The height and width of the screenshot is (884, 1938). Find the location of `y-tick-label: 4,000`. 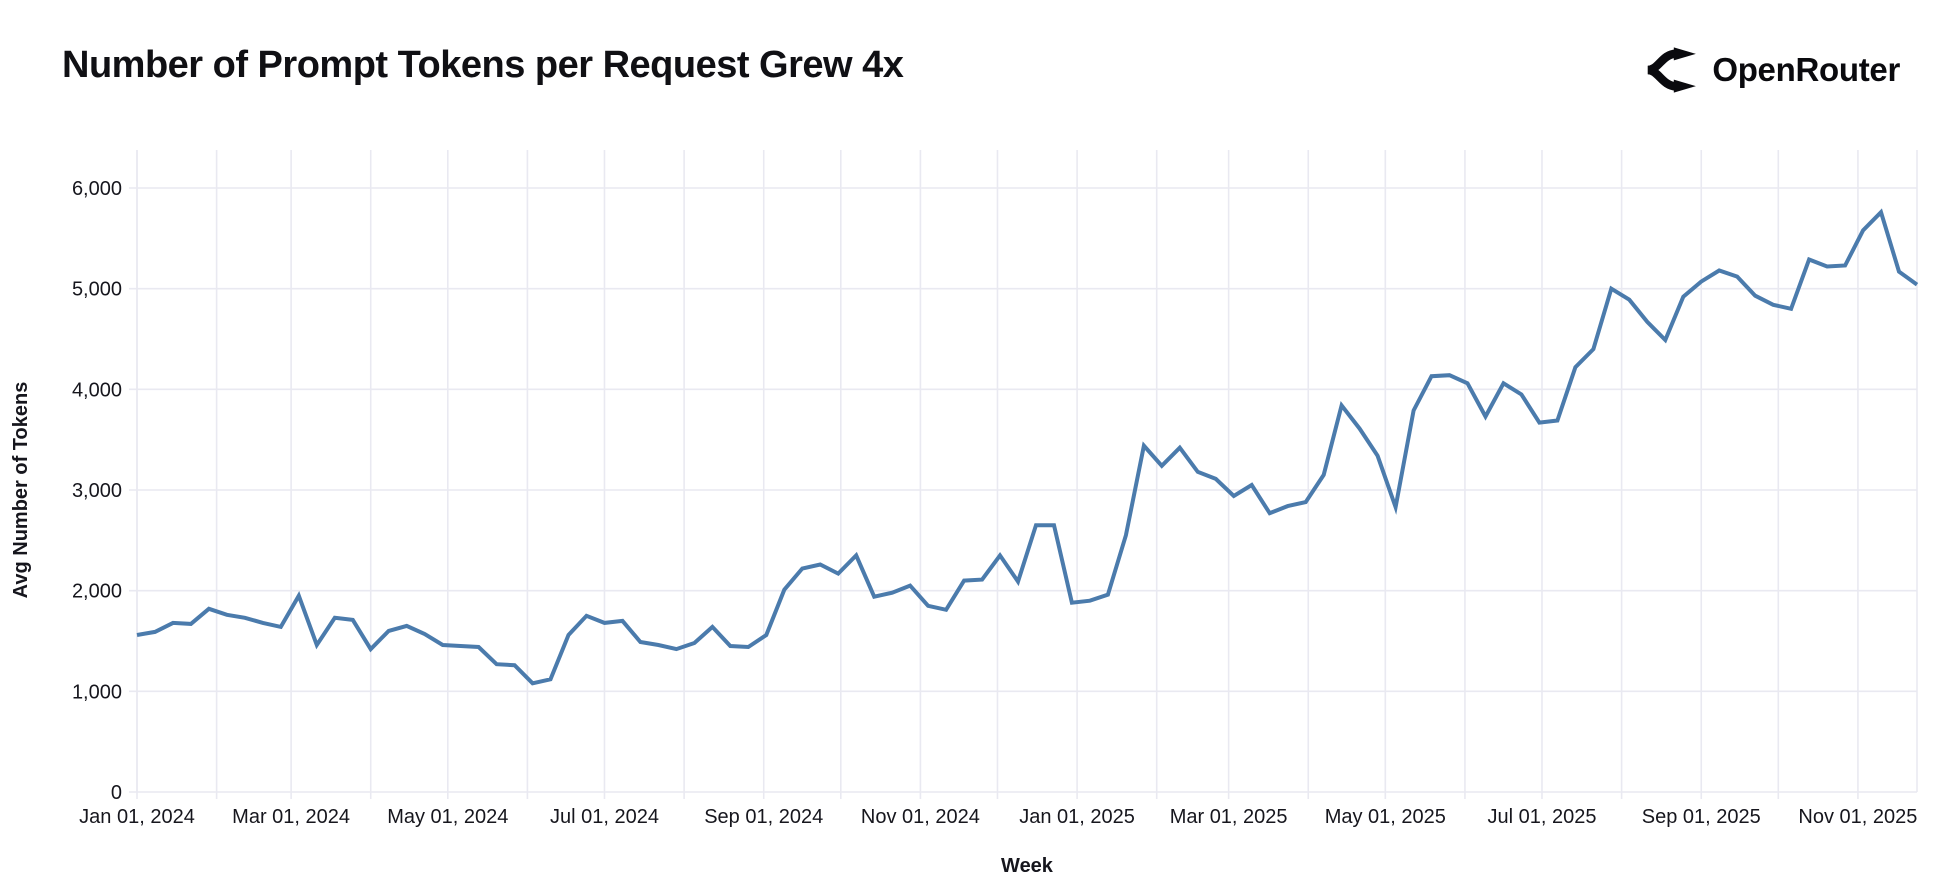

y-tick-label: 4,000 is located at coordinates (97, 390).